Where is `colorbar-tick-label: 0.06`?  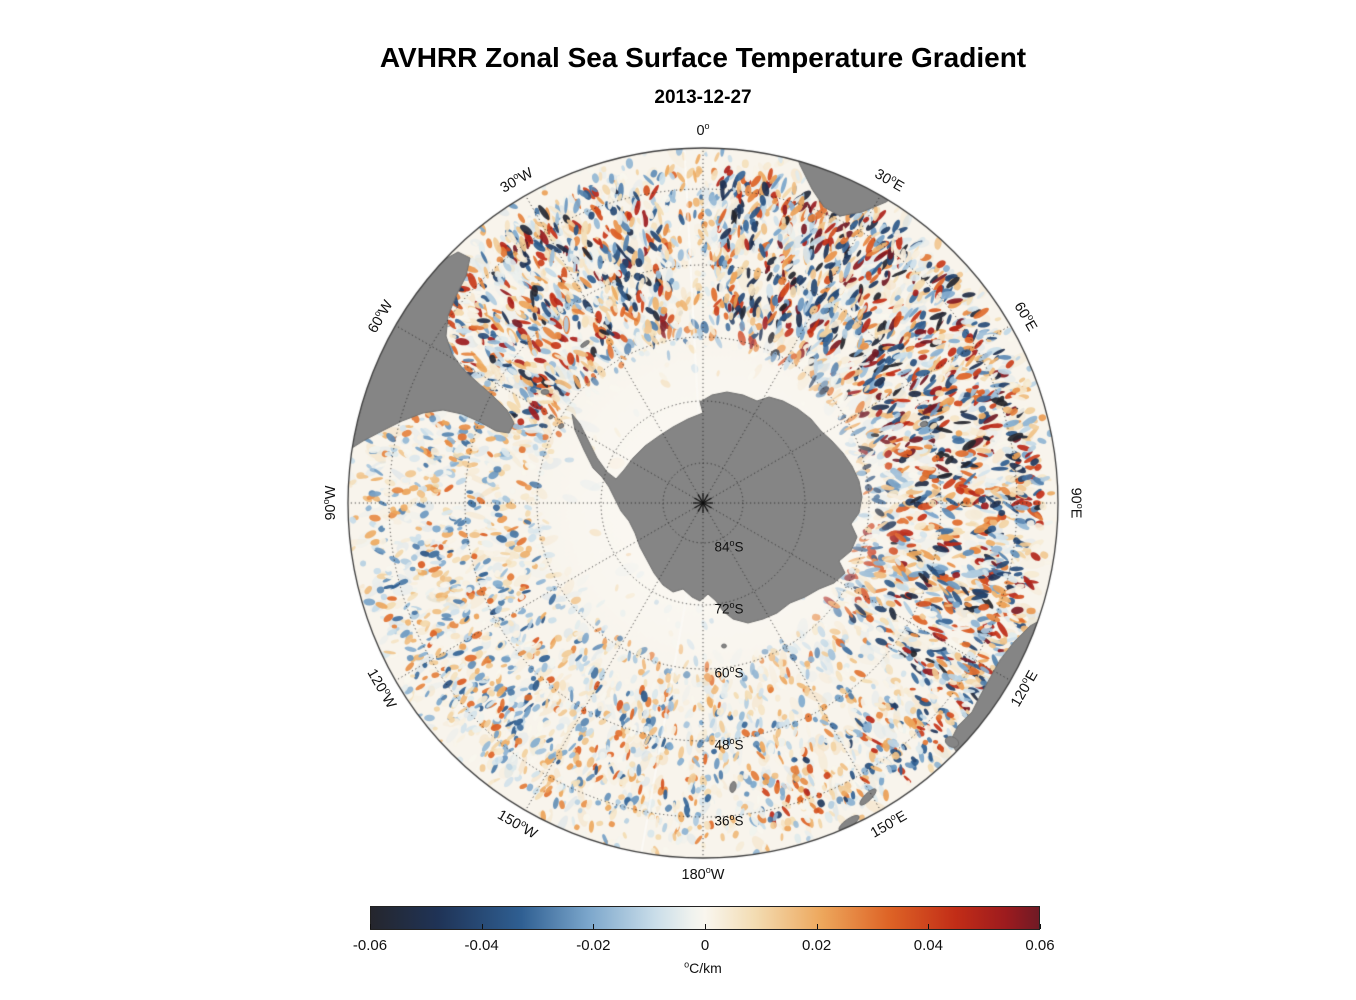 colorbar-tick-label: 0.06 is located at coordinates (1040, 945).